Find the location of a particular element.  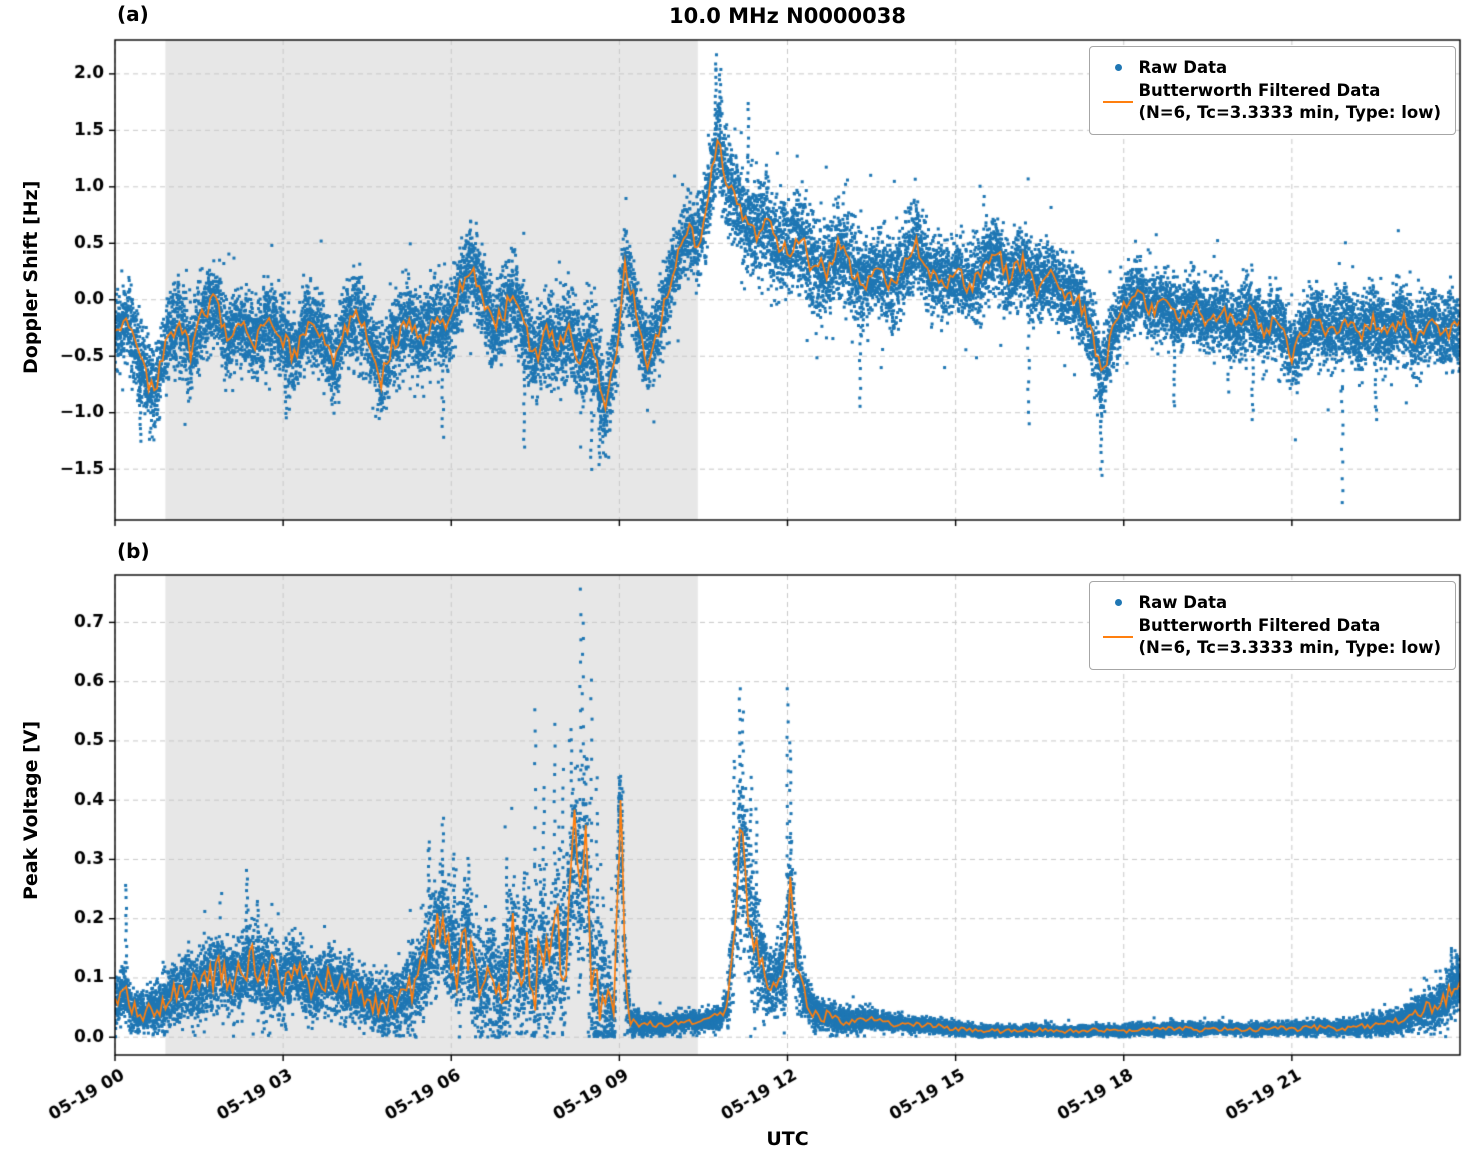

x-axis-label: UTC is located at coordinates (787, 1139).